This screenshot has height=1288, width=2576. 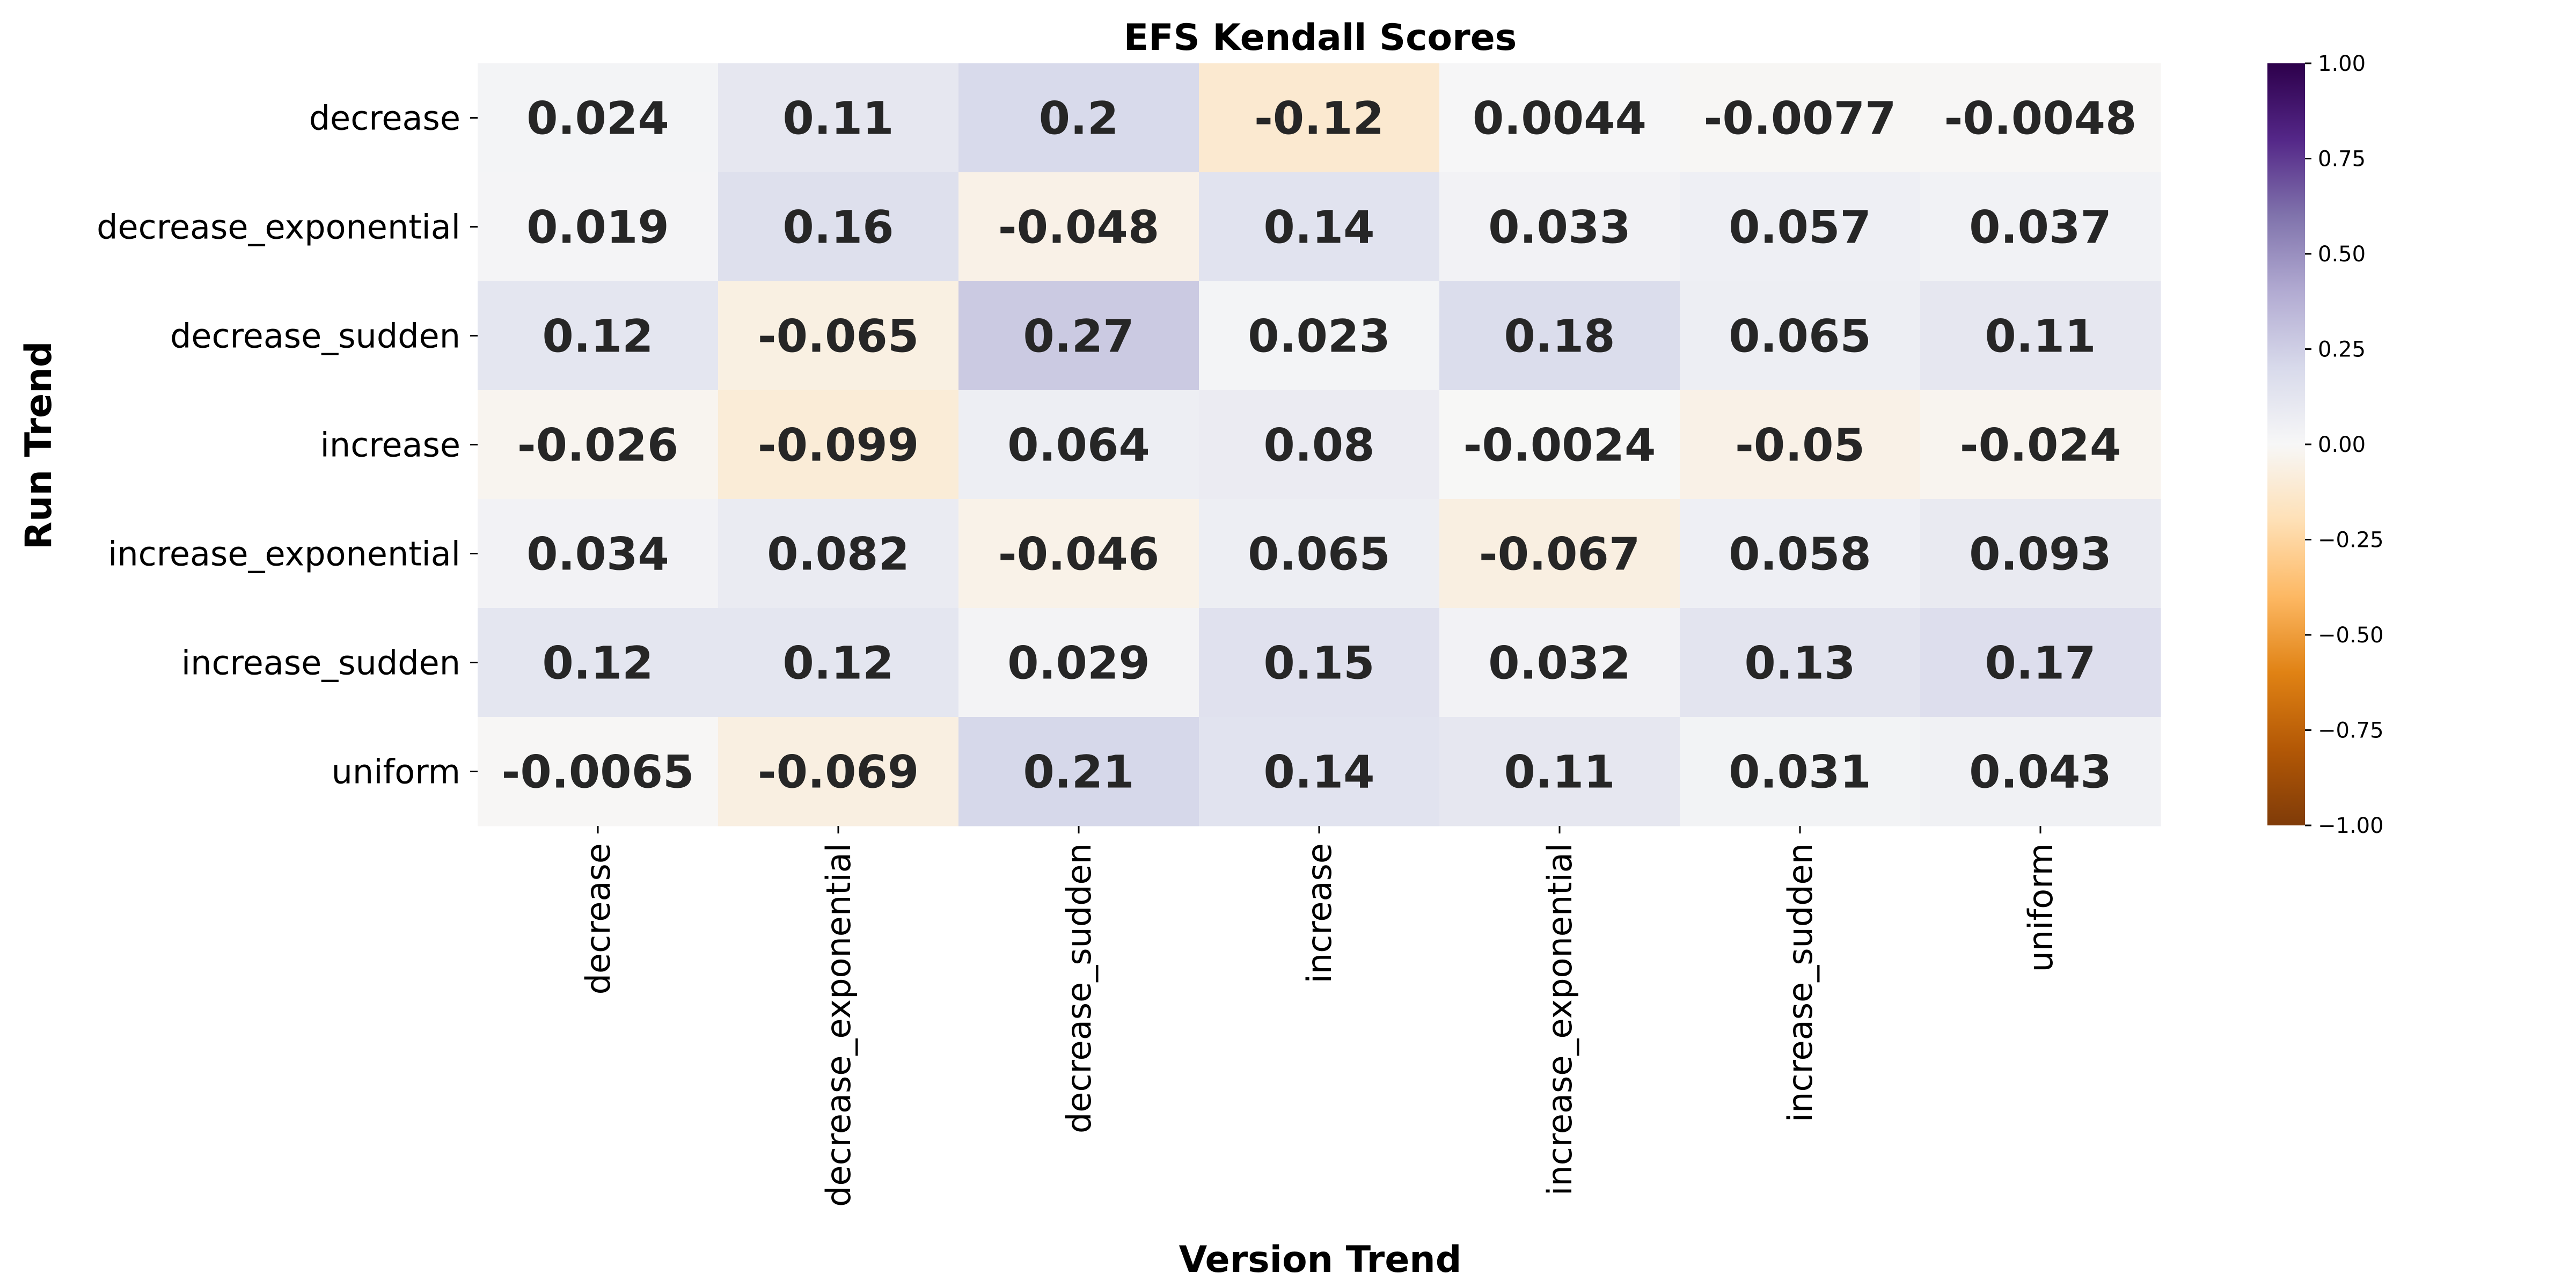 What do you see at coordinates (315, 336) in the screenshot?
I see `y-tick-label: decrease_sudden` at bounding box center [315, 336].